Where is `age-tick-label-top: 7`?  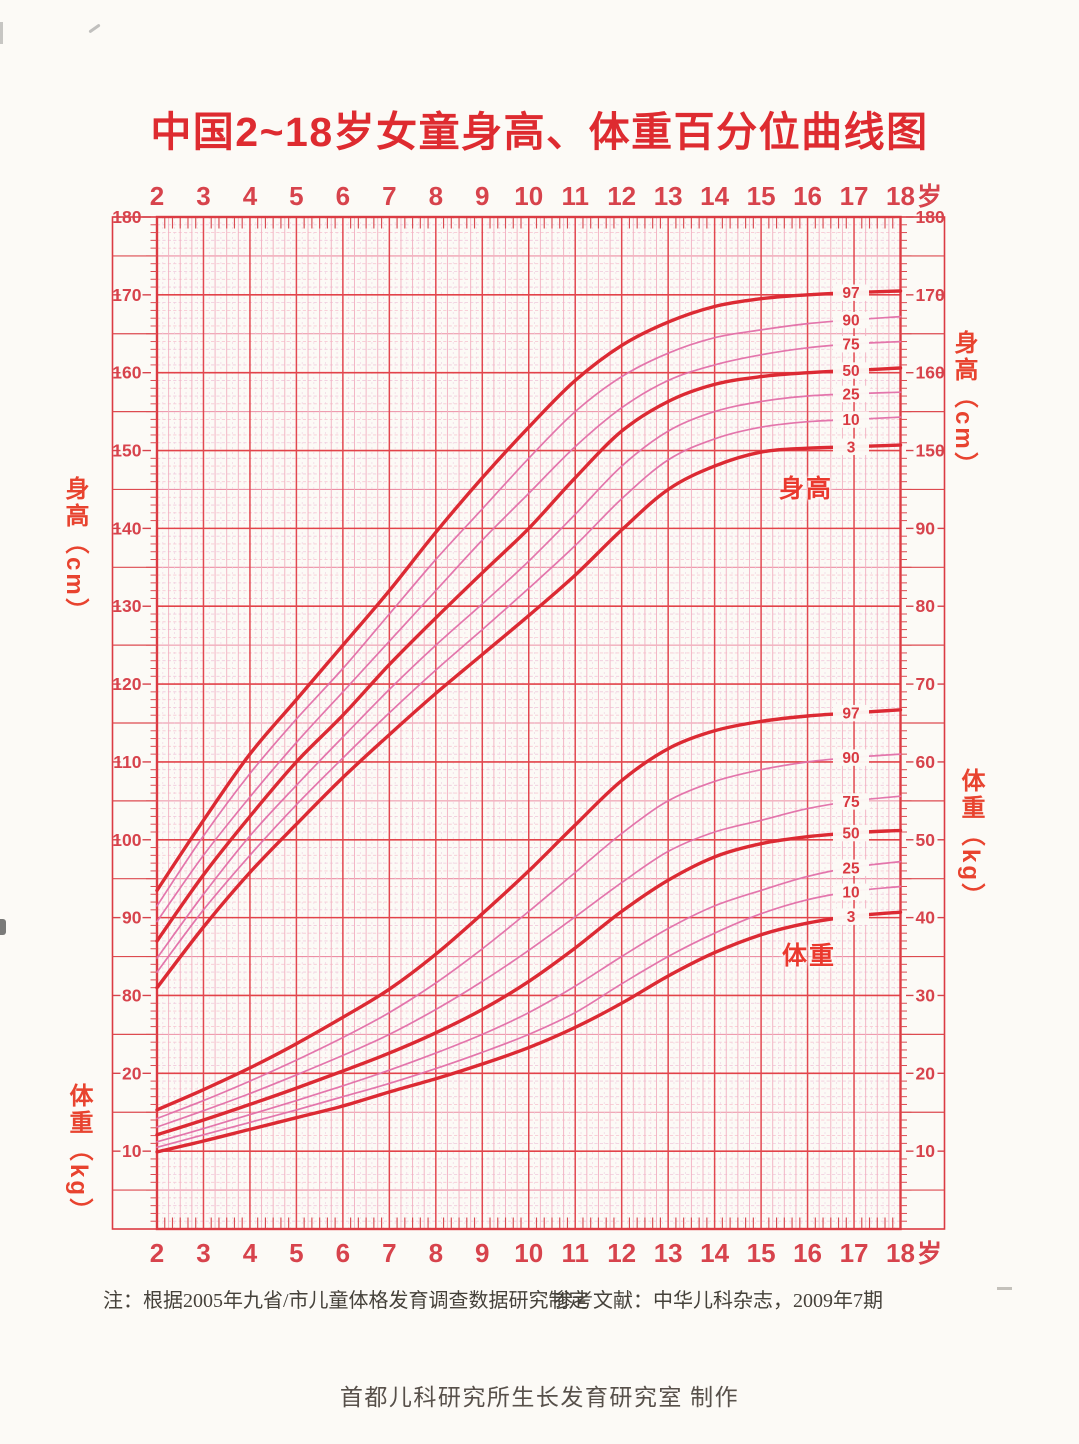
age-tick-label-top: 7 is located at coordinates (389, 196).